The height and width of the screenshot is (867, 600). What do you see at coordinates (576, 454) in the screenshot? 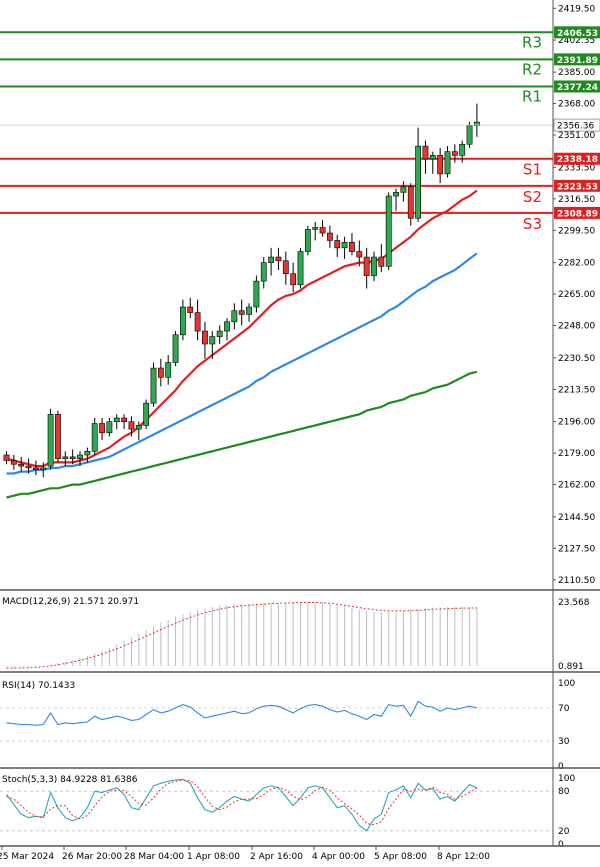
I see `price-tick-label: 2179.00` at bounding box center [576, 454].